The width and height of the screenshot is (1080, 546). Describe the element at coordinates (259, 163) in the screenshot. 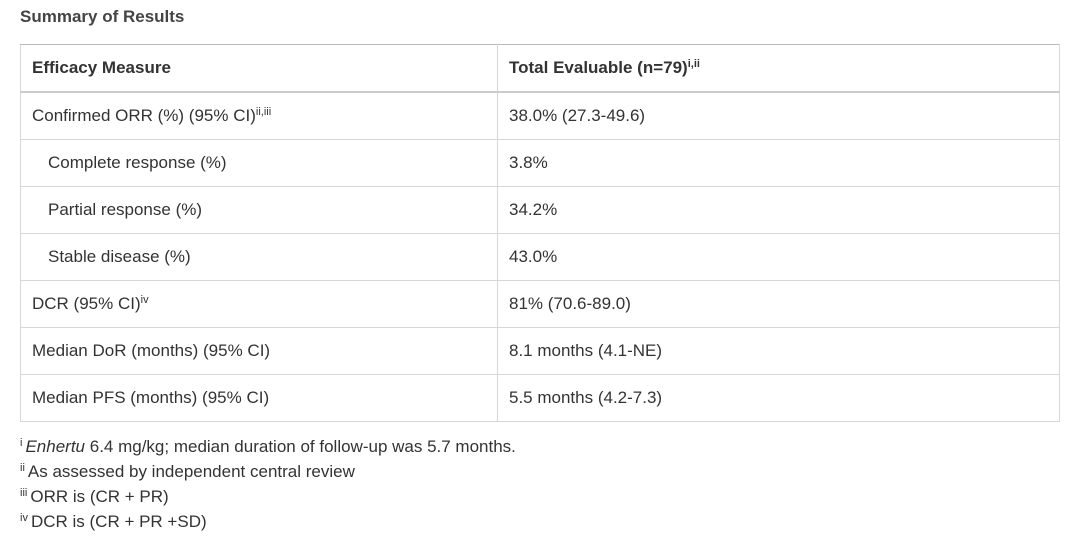

I see `cell: Complete response (%)` at that location.